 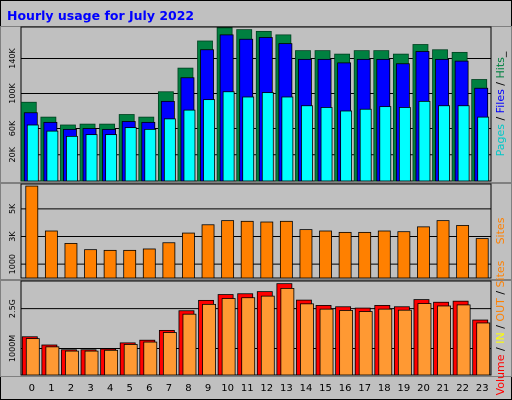 I want to click on panel-side-label: Sites, so click(x=500, y=230).